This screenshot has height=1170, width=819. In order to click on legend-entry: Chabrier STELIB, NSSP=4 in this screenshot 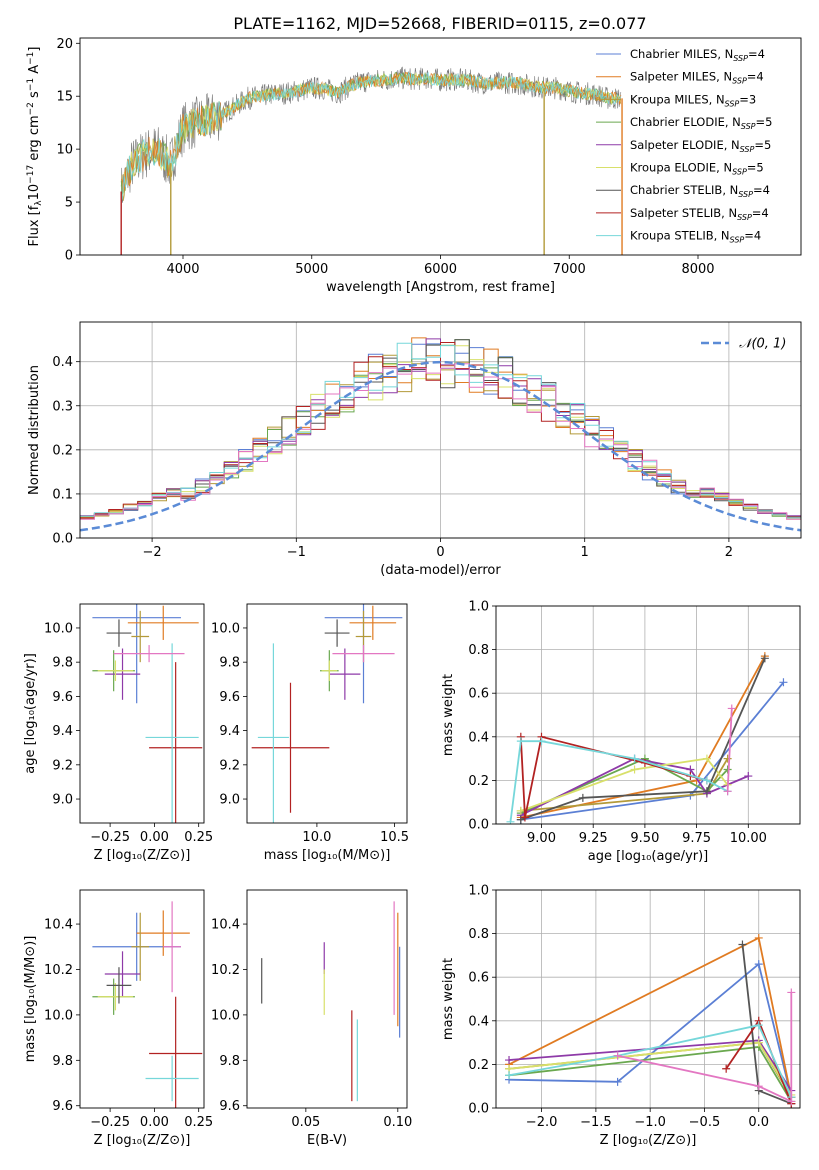, I will do `click(700, 191)`.